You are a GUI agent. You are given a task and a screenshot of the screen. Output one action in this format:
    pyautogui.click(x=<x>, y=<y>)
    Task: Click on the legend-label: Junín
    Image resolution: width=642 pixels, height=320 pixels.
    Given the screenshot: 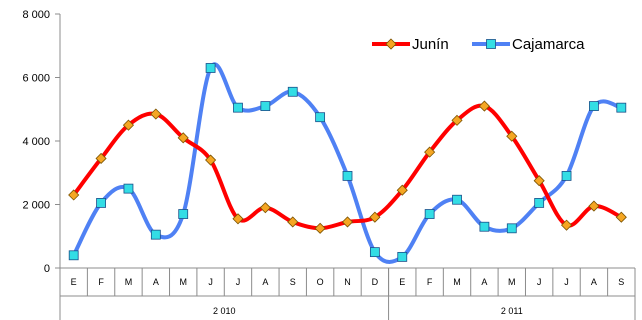 What is the action you would take?
    pyautogui.click(x=430, y=44)
    